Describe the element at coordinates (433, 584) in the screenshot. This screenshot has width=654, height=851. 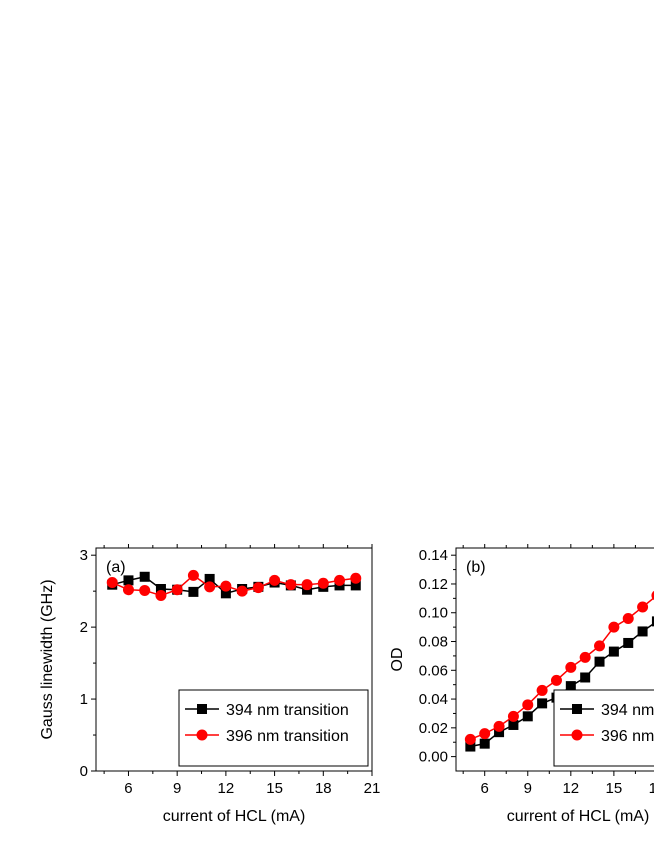
I see `y-tick-label: 0.12` at that location.